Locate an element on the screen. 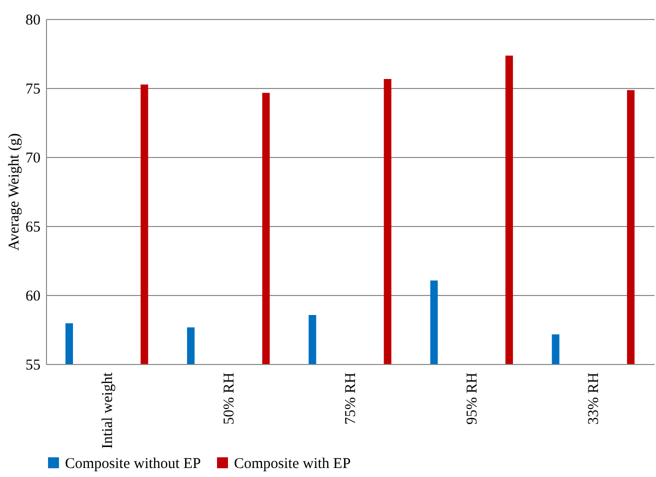 This screenshot has height=477, width=656. x-tick-label: 50% RH is located at coordinates (229, 398).